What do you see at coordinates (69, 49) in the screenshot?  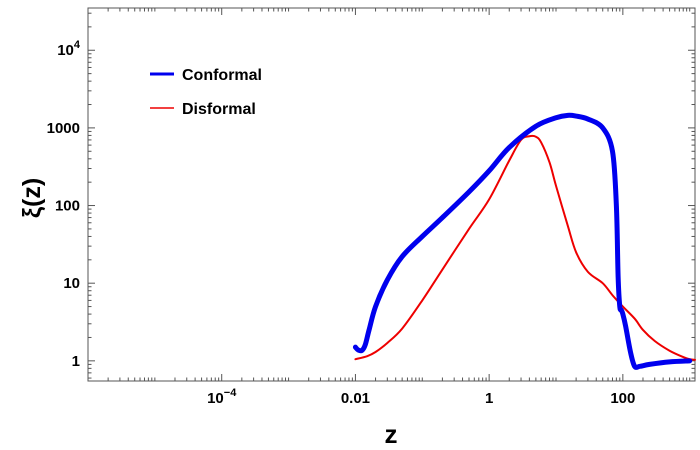 I see `y-tick-label: 10⁴` at bounding box center [69, 49].